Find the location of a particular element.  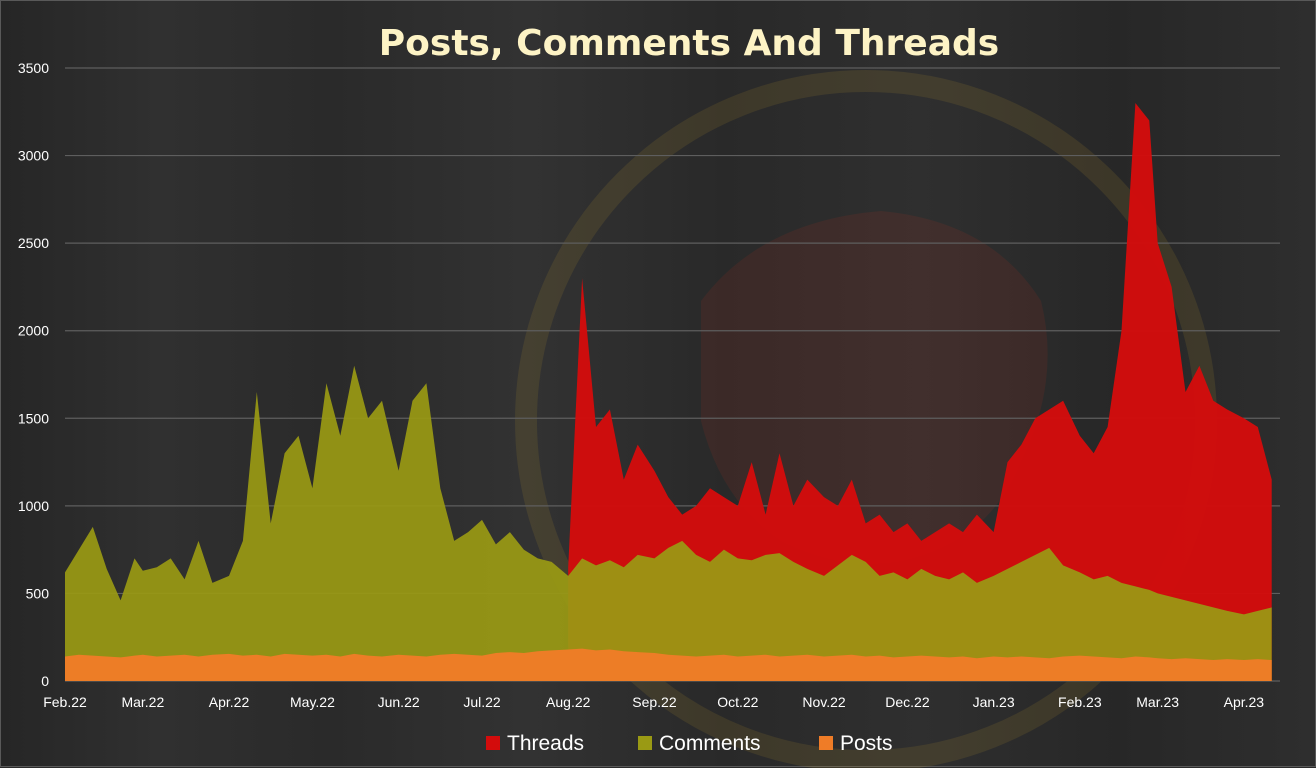

x-tick-label: Sep.22 is located at coordinates (654, 702).